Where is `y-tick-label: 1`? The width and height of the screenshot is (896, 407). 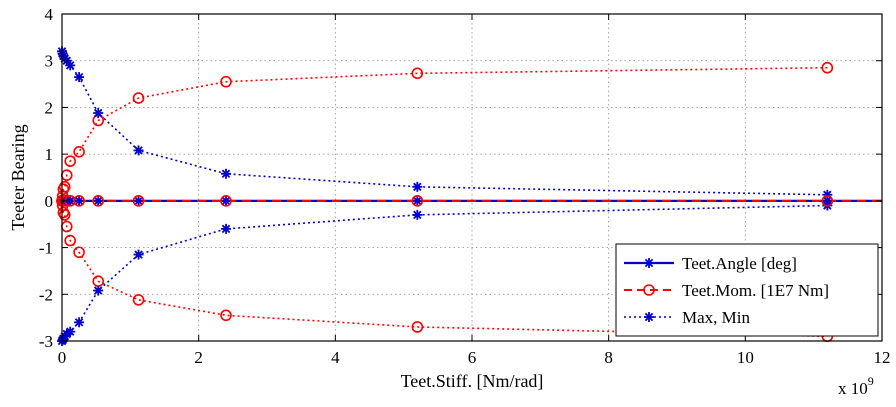 y-tick-label: 1 is located at coordinates (49, 154).